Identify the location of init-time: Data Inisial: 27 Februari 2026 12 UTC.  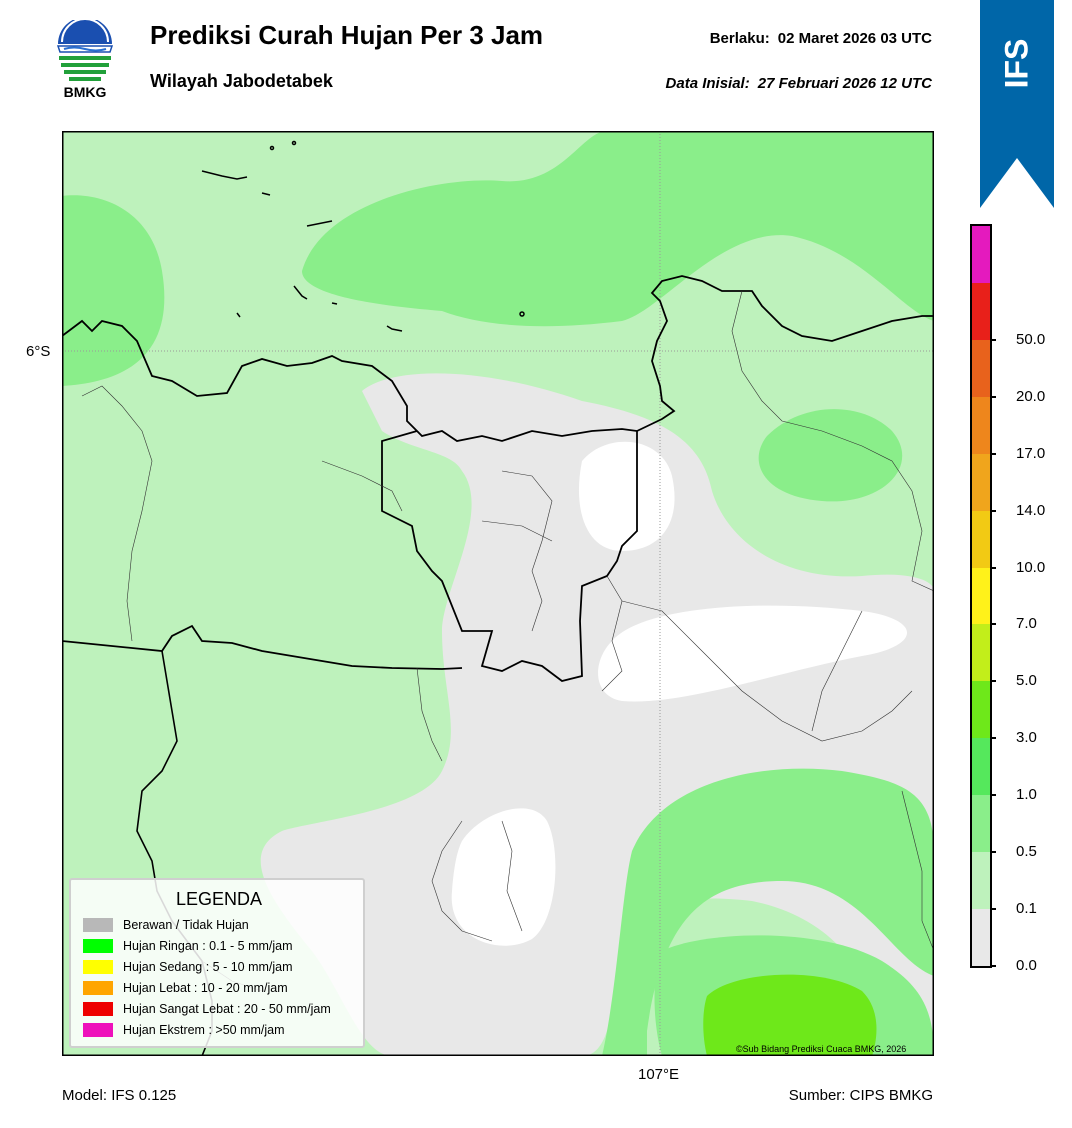
(799, 83).